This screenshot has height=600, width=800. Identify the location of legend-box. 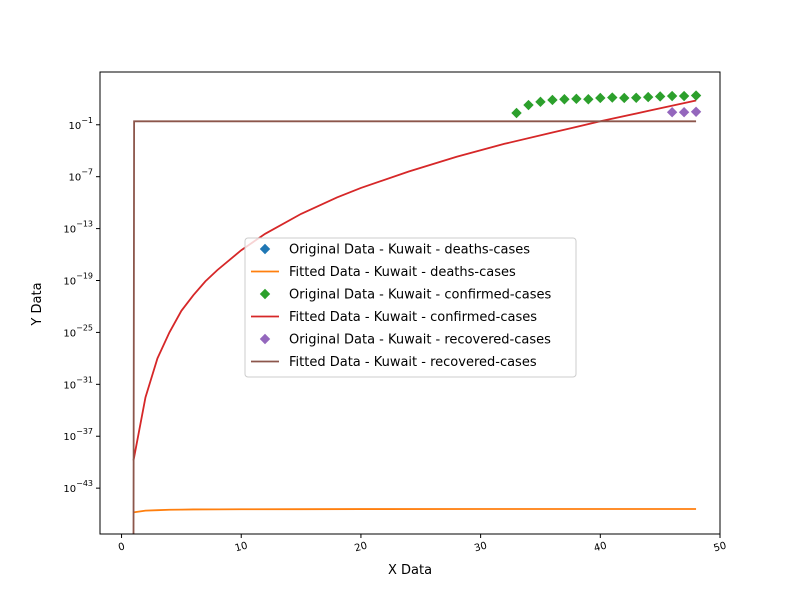
(410, 307).